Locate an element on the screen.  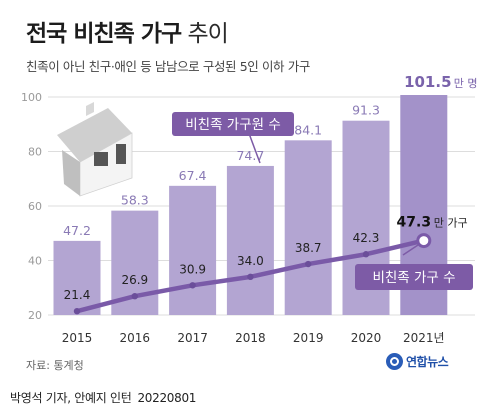
byline-authors: 박영석 기자, 안예지 인턴 is located at coordinates (71, 398).